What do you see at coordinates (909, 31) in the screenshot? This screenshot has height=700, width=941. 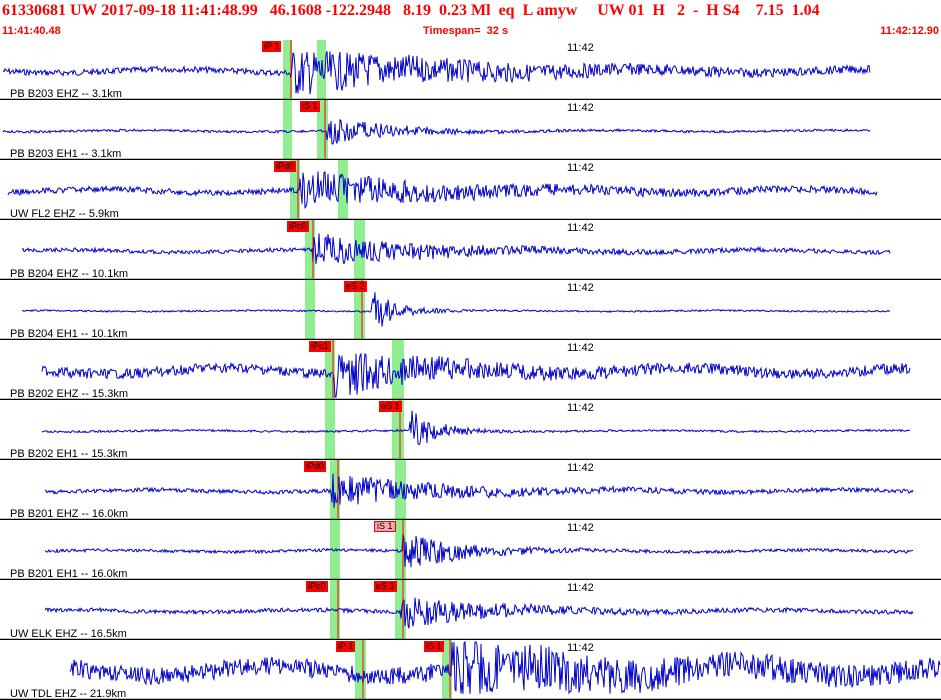 I see `end-time-label: 11:42:12.90` at bounding box center [909, 31].